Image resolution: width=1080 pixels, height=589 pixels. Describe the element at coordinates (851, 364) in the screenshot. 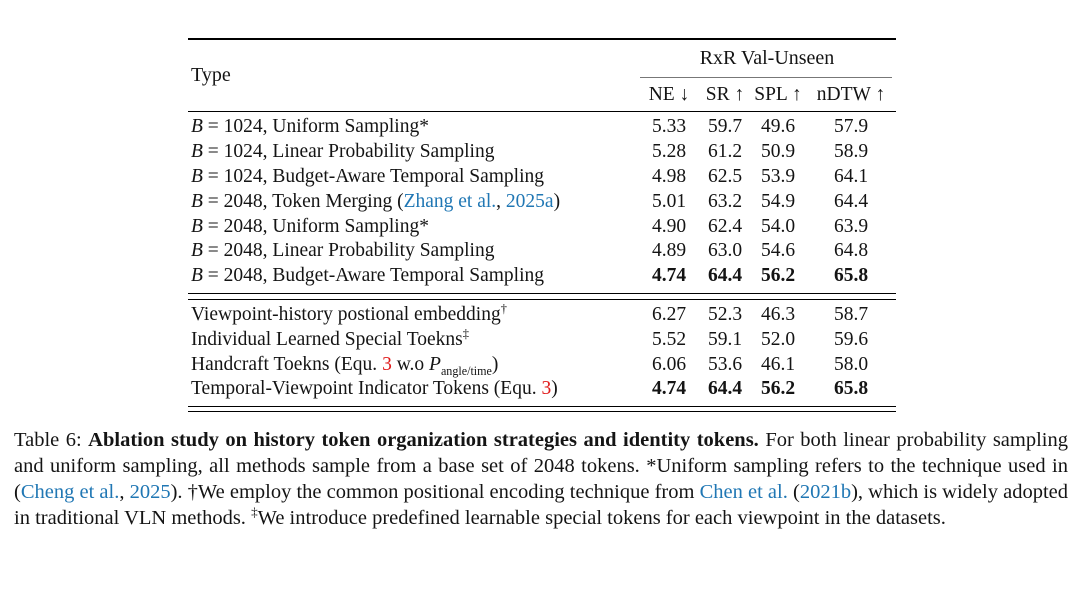

I see `metric-value: 58.0` at that location.